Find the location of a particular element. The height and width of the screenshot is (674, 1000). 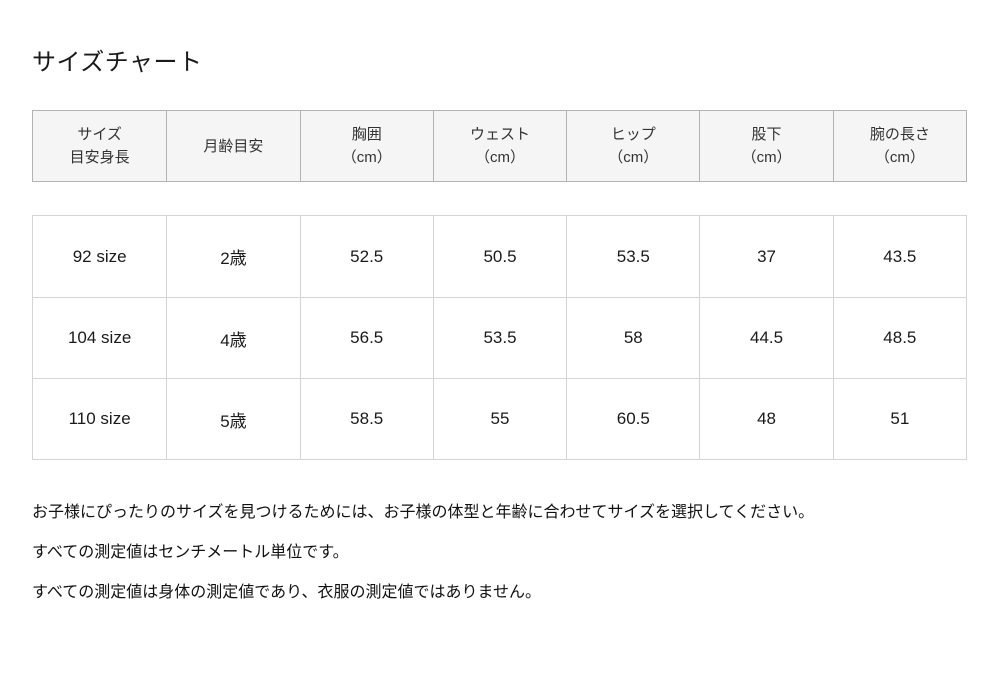

table-cell: 37 is located at coordinates (765, 256).